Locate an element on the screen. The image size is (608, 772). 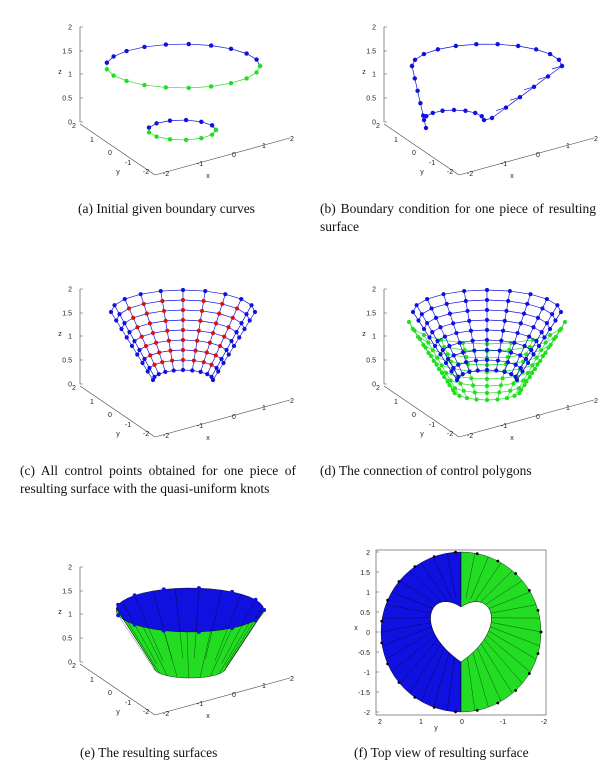
lower-curve-blue-point is located at coordinates (212, 125).